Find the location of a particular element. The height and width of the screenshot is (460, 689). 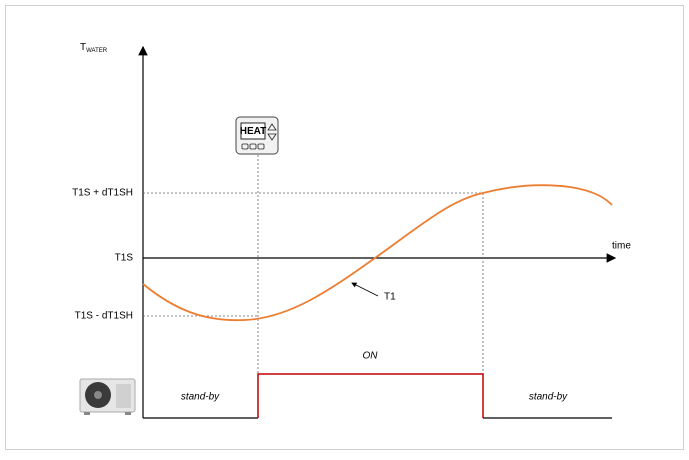

y-label-main: T is located at coordinates (83, 47).